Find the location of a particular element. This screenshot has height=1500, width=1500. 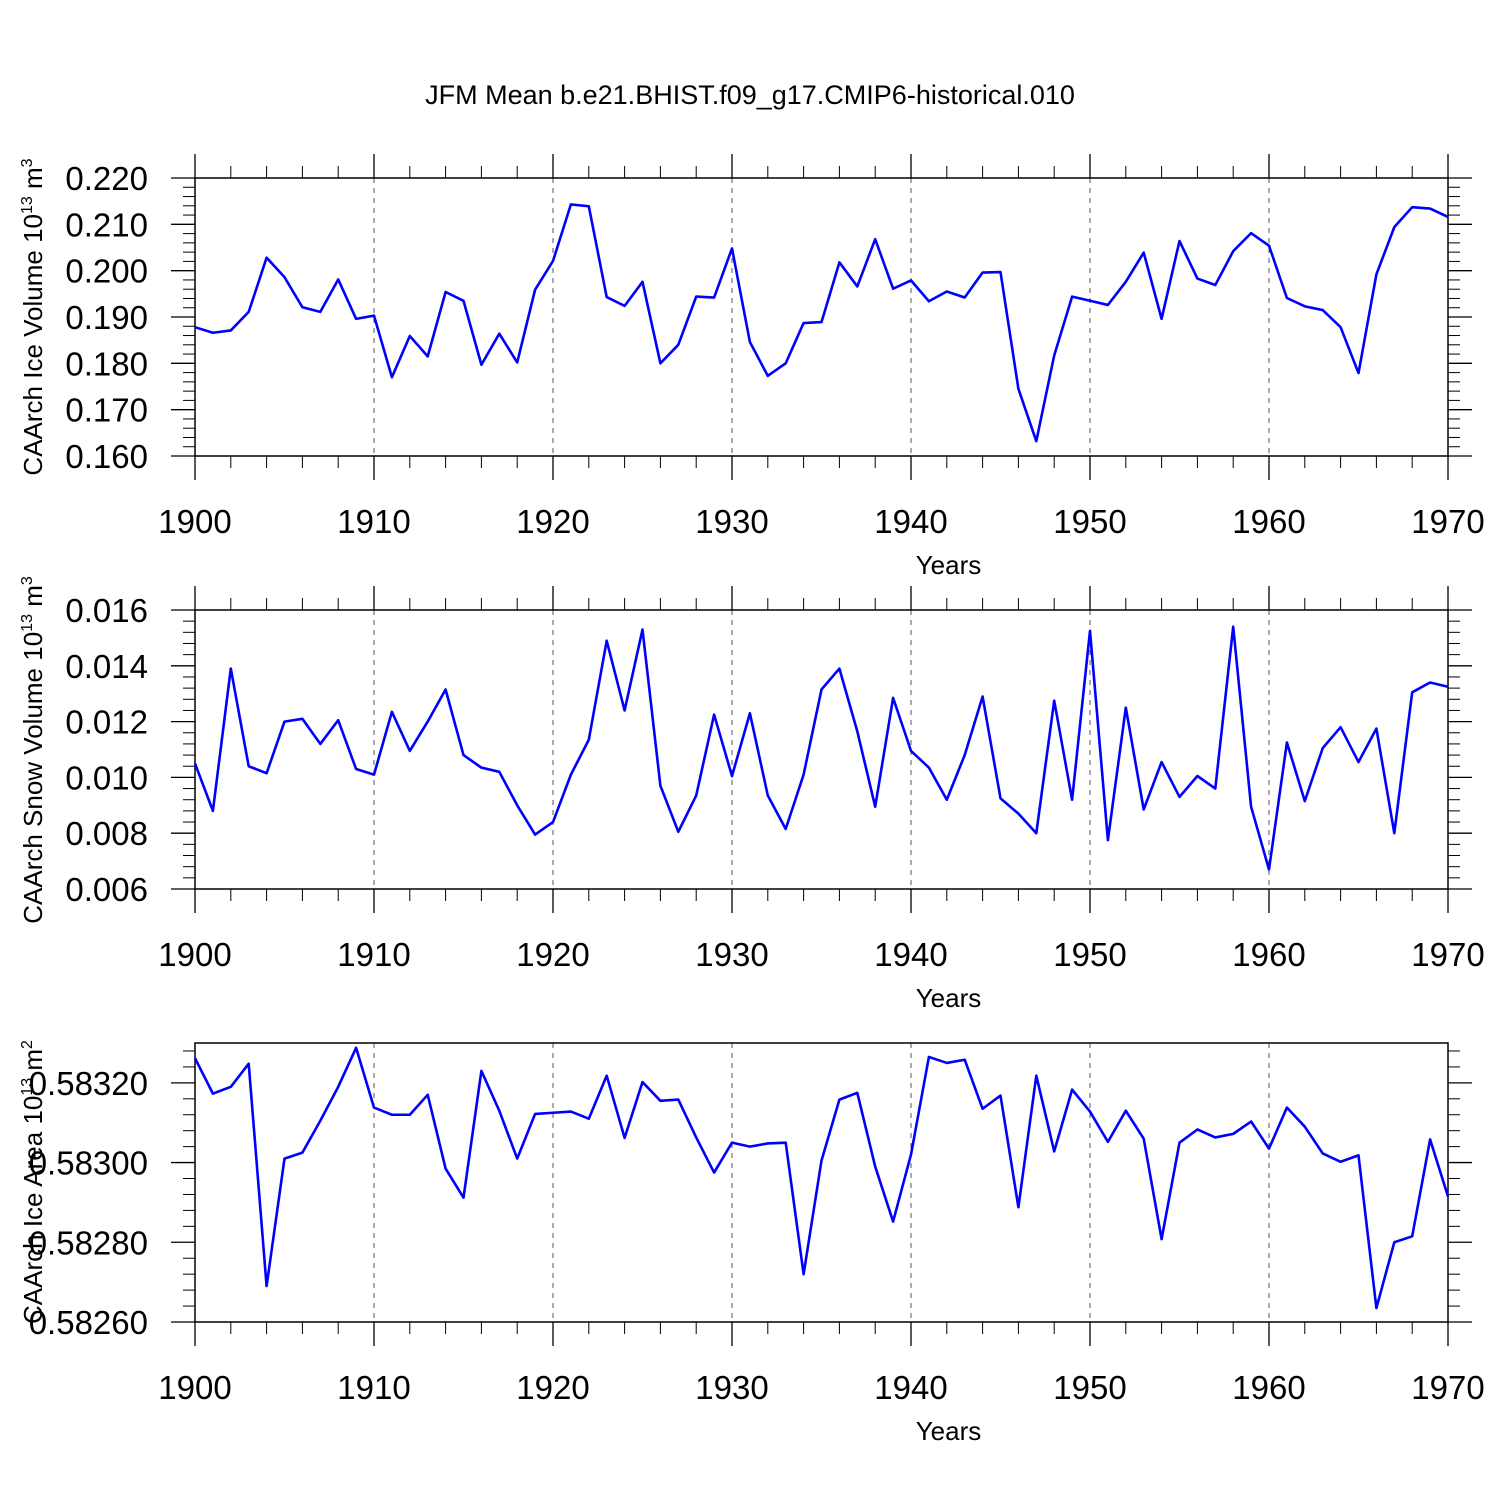

y-tick-label: 0.008 is located at coordinates (106, 833).